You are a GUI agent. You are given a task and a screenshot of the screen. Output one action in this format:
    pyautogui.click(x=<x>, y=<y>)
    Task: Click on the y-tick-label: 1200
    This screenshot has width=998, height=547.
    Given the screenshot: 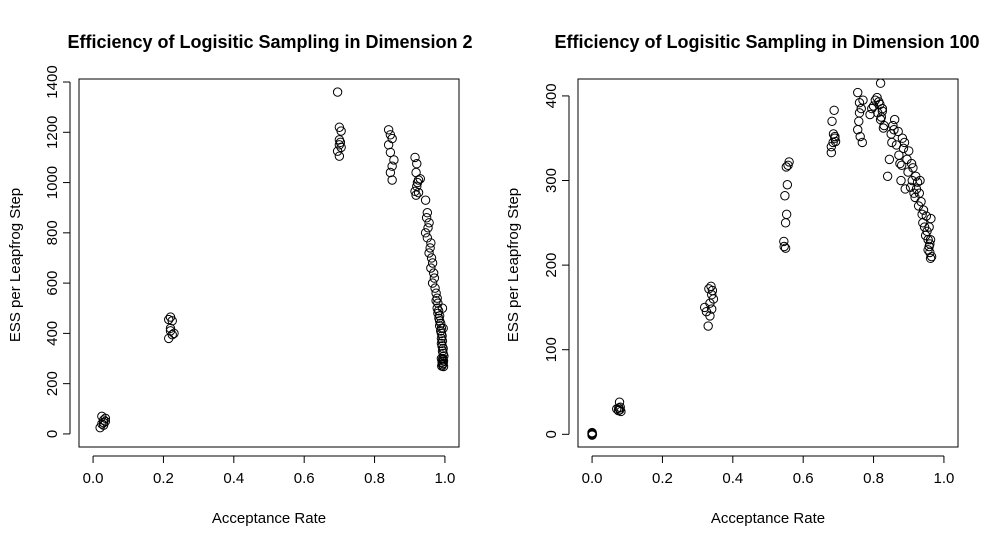 What is the action you would take?
    pyautogui.click(x=52, y=132)
    